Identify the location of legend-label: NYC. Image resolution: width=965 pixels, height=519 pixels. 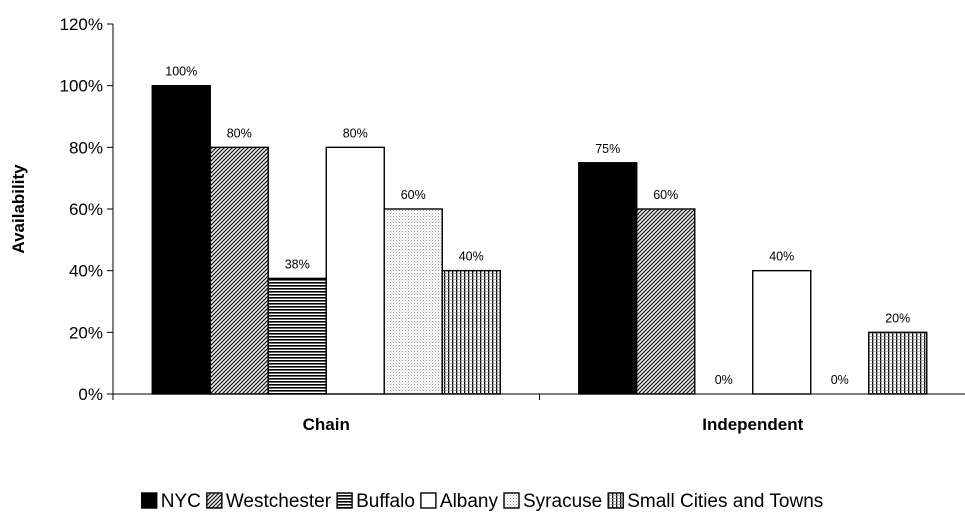
(181, 501).